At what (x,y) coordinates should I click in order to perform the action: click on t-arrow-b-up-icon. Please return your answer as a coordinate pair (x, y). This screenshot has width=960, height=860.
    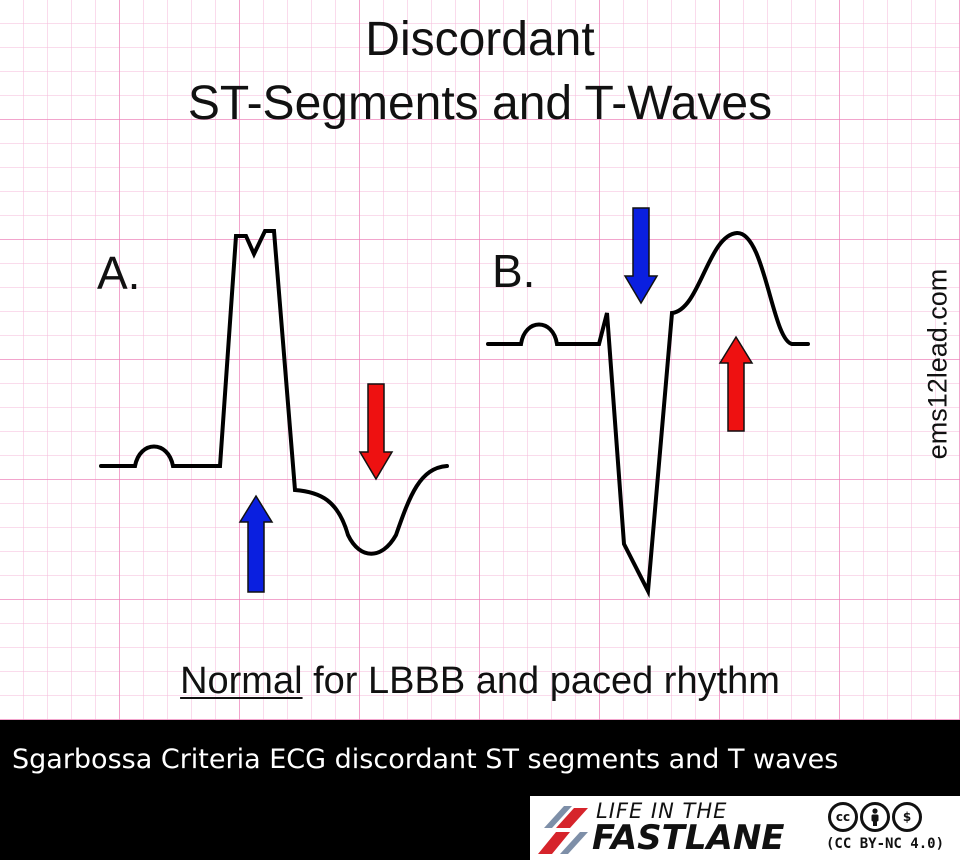
    Looking at the image, I should click on (736, 383).